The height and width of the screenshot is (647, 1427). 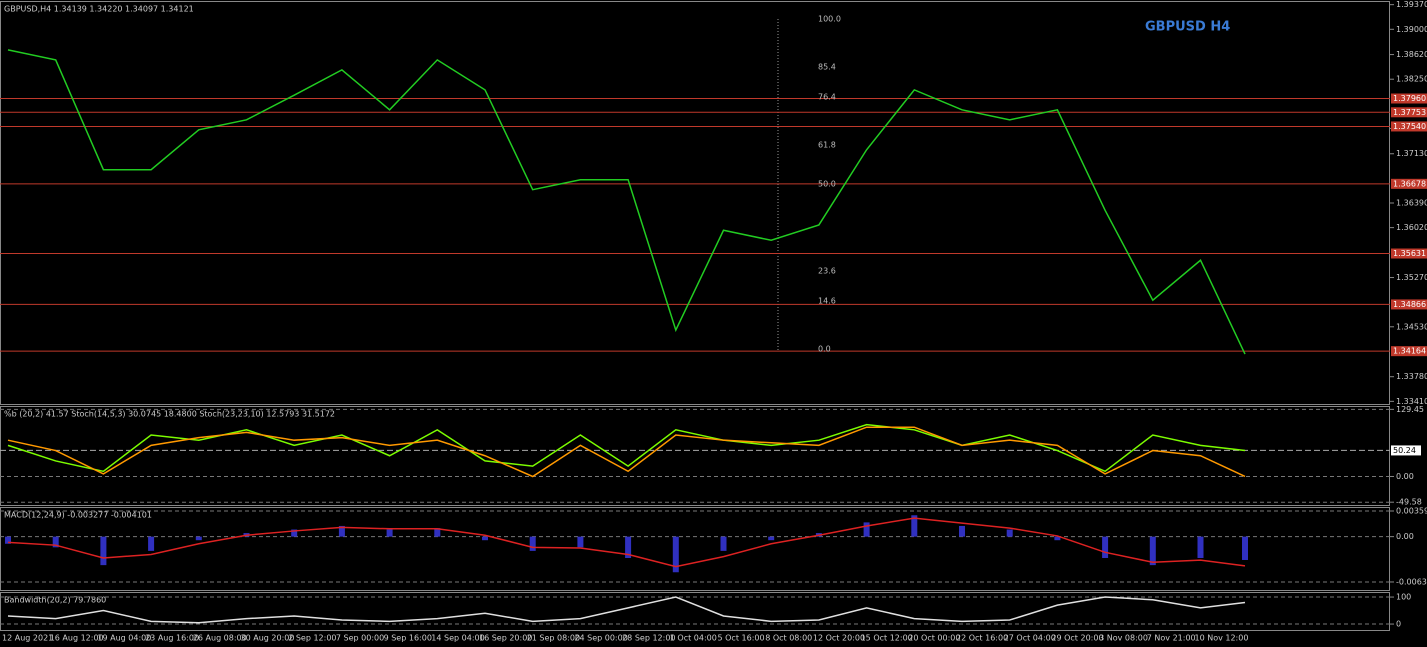 What do you see at coordinates (788, 638) in the screenshot?
I see `x-tick-label: 8 Oct 08:00` at bounding box center [788, 638].